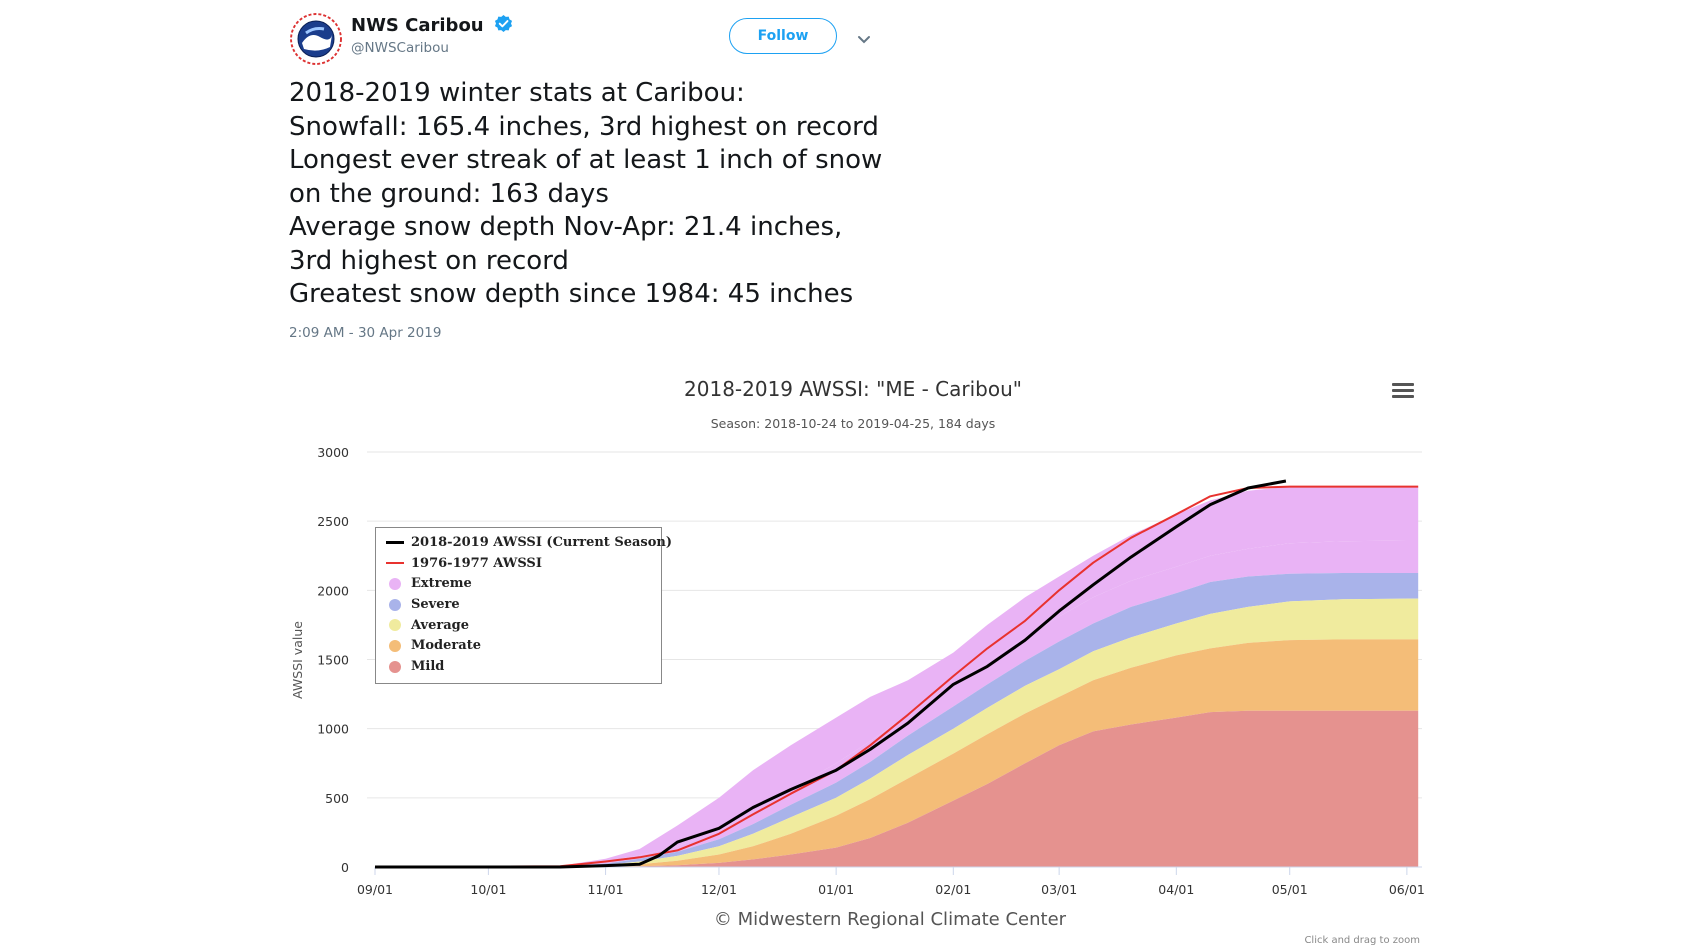 This screenshot has width=1683, height=947. What do you see at coordinates (441, 584) in the screenshot?
I see `legend-label: Extreme` at bounding box center [441, 584].